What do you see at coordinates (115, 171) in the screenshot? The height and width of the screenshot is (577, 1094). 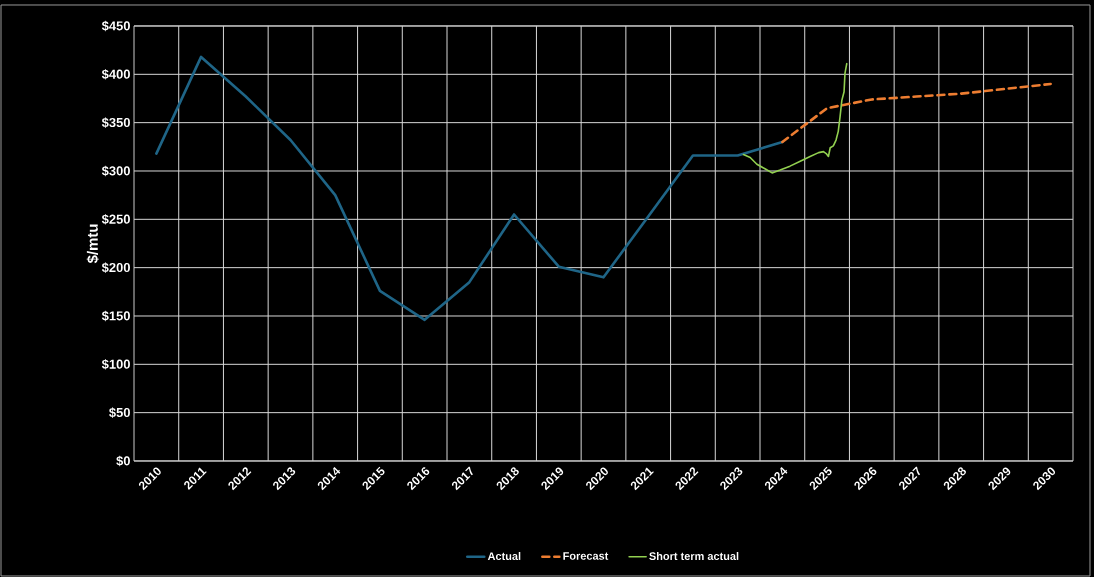 I see `y-tick-label: $300` at bounding box center [115, 171].